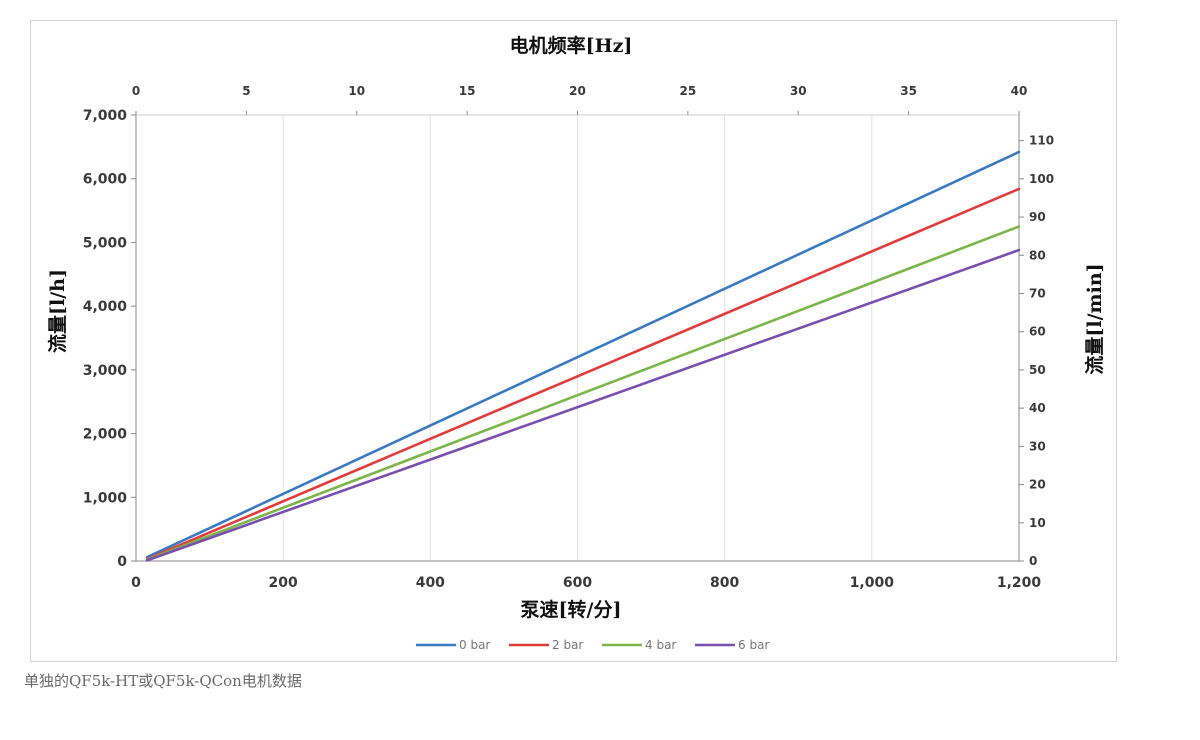  Describe the element at coordinates (908, 91) in the screenshot. I see `x2-tick-label: 35` at that location.